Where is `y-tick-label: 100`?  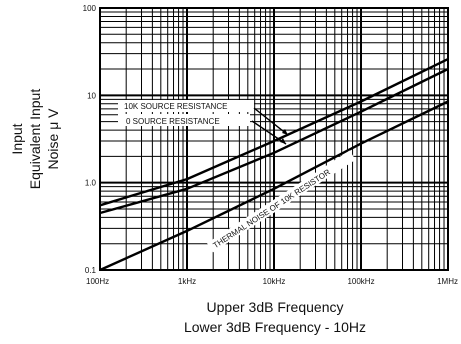 y-tick-label: 100 is located at coordinates (90, 8).